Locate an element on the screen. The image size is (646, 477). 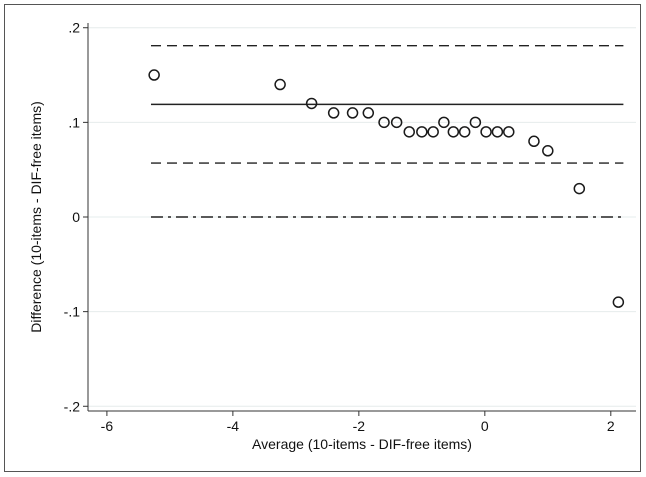
y-tick-label-4: .2 is located at coordinates (74, 28).